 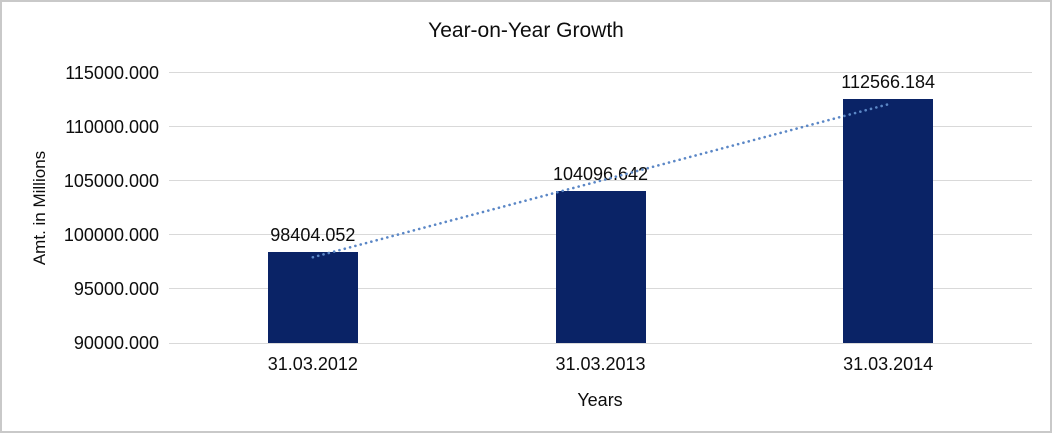 I want to click on data-label: 104096.642, so click(x=600, y=173).